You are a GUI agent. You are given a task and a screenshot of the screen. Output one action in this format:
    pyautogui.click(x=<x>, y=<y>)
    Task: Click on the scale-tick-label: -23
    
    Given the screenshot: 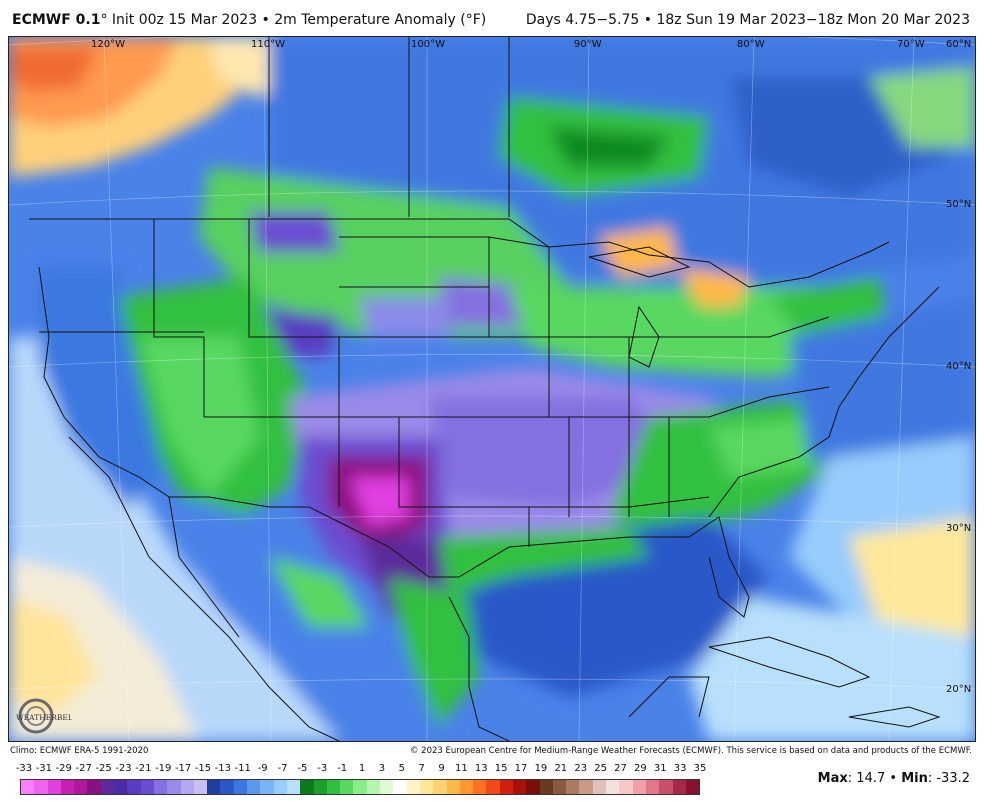 What is the action you would take?
    pyautogui.click(x=123, y=768)
    